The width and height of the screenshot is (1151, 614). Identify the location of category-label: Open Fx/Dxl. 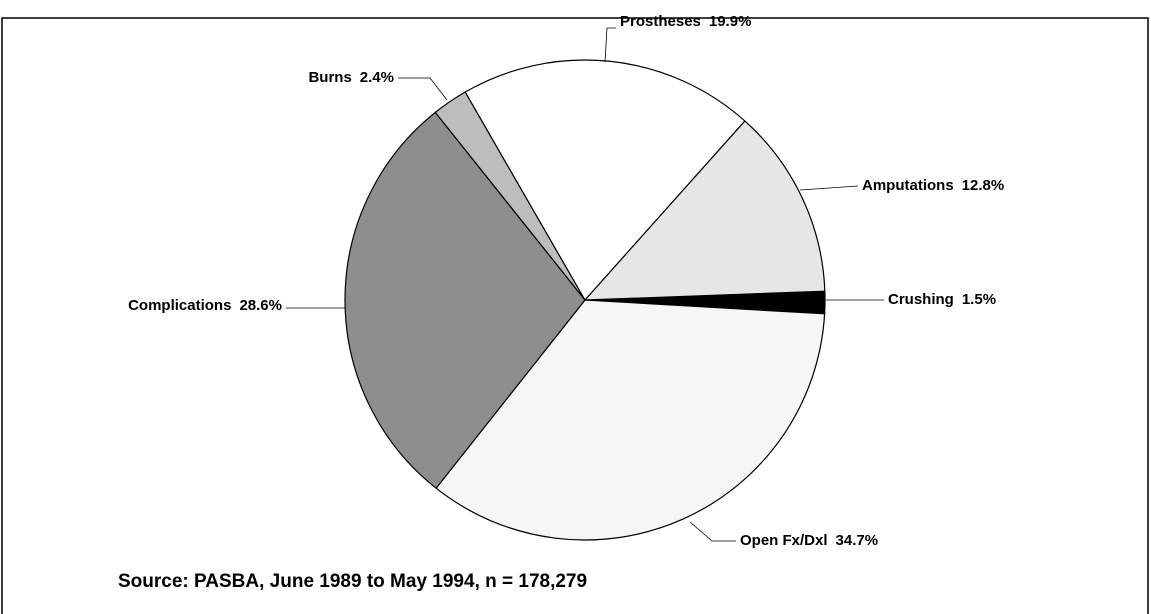
(784, 540).